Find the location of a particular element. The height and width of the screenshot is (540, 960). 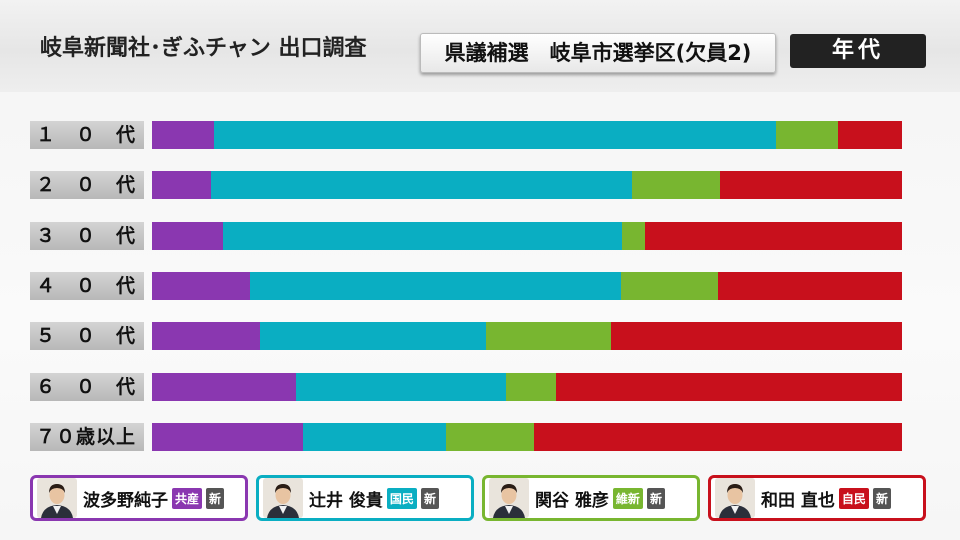

legend-item: 辻井 俊貴 国民新 is located at coordinates (365, 498).